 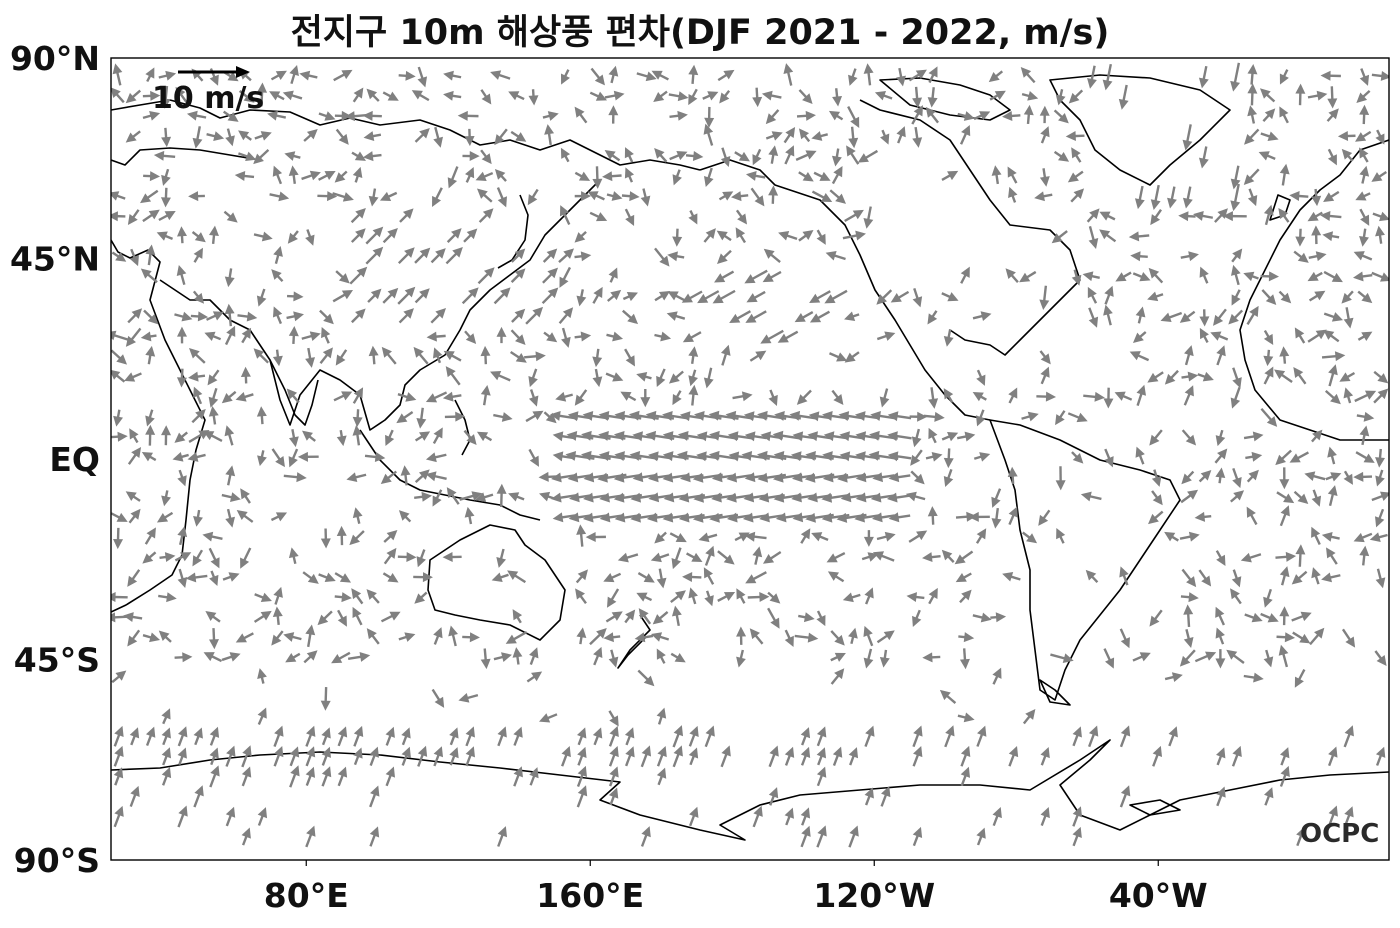 What do you see at coordinates (1158, 895) in the screenshot?
I see `longitude-label: 40°W` at bounding box center [1158, 895].